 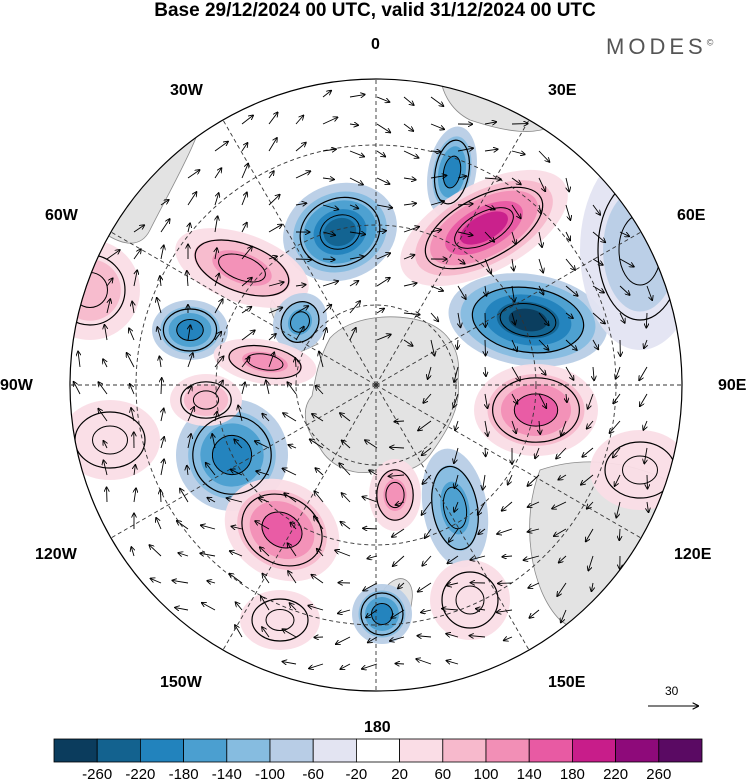 I want to click on lon-label-90w: 90W, so click(x=16, y=385).